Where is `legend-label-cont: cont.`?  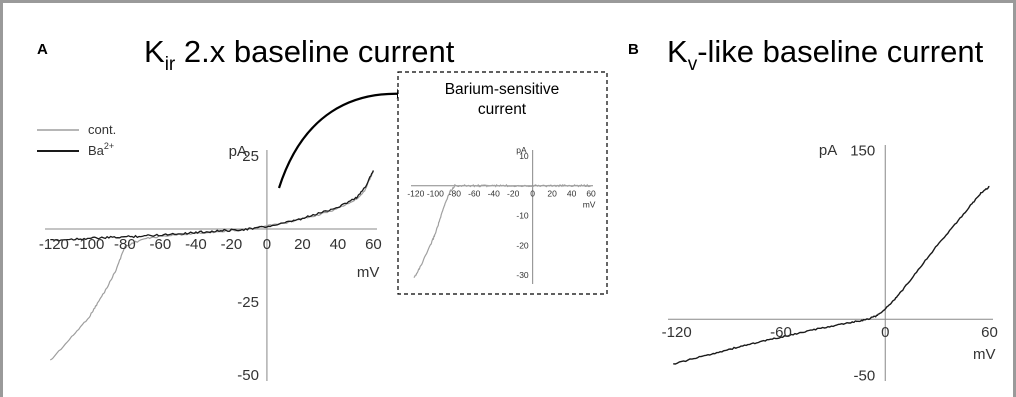 legend-label-cont: cont. is located at coordinates (102, 129).